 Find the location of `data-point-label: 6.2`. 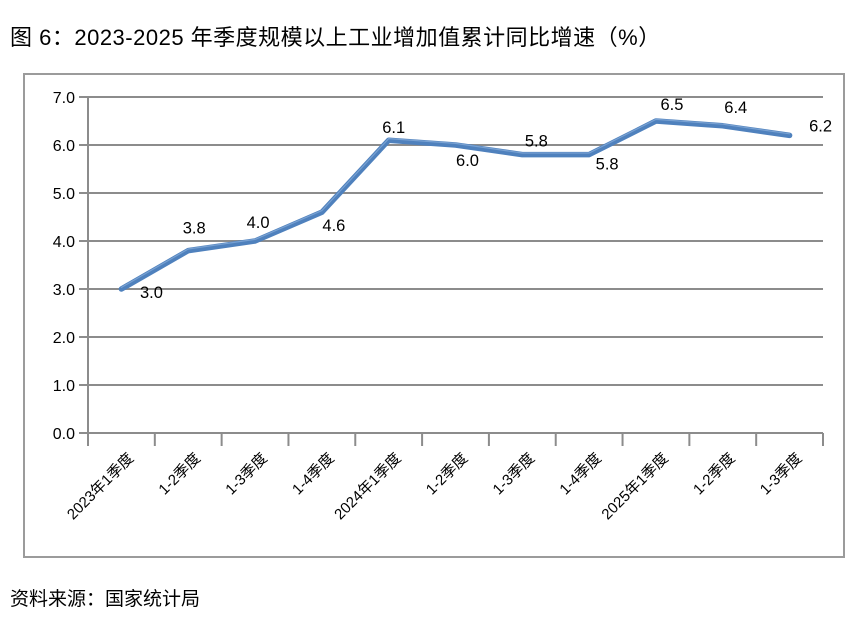

data-point-label: 6.2 is located at coordinates (820, 126).